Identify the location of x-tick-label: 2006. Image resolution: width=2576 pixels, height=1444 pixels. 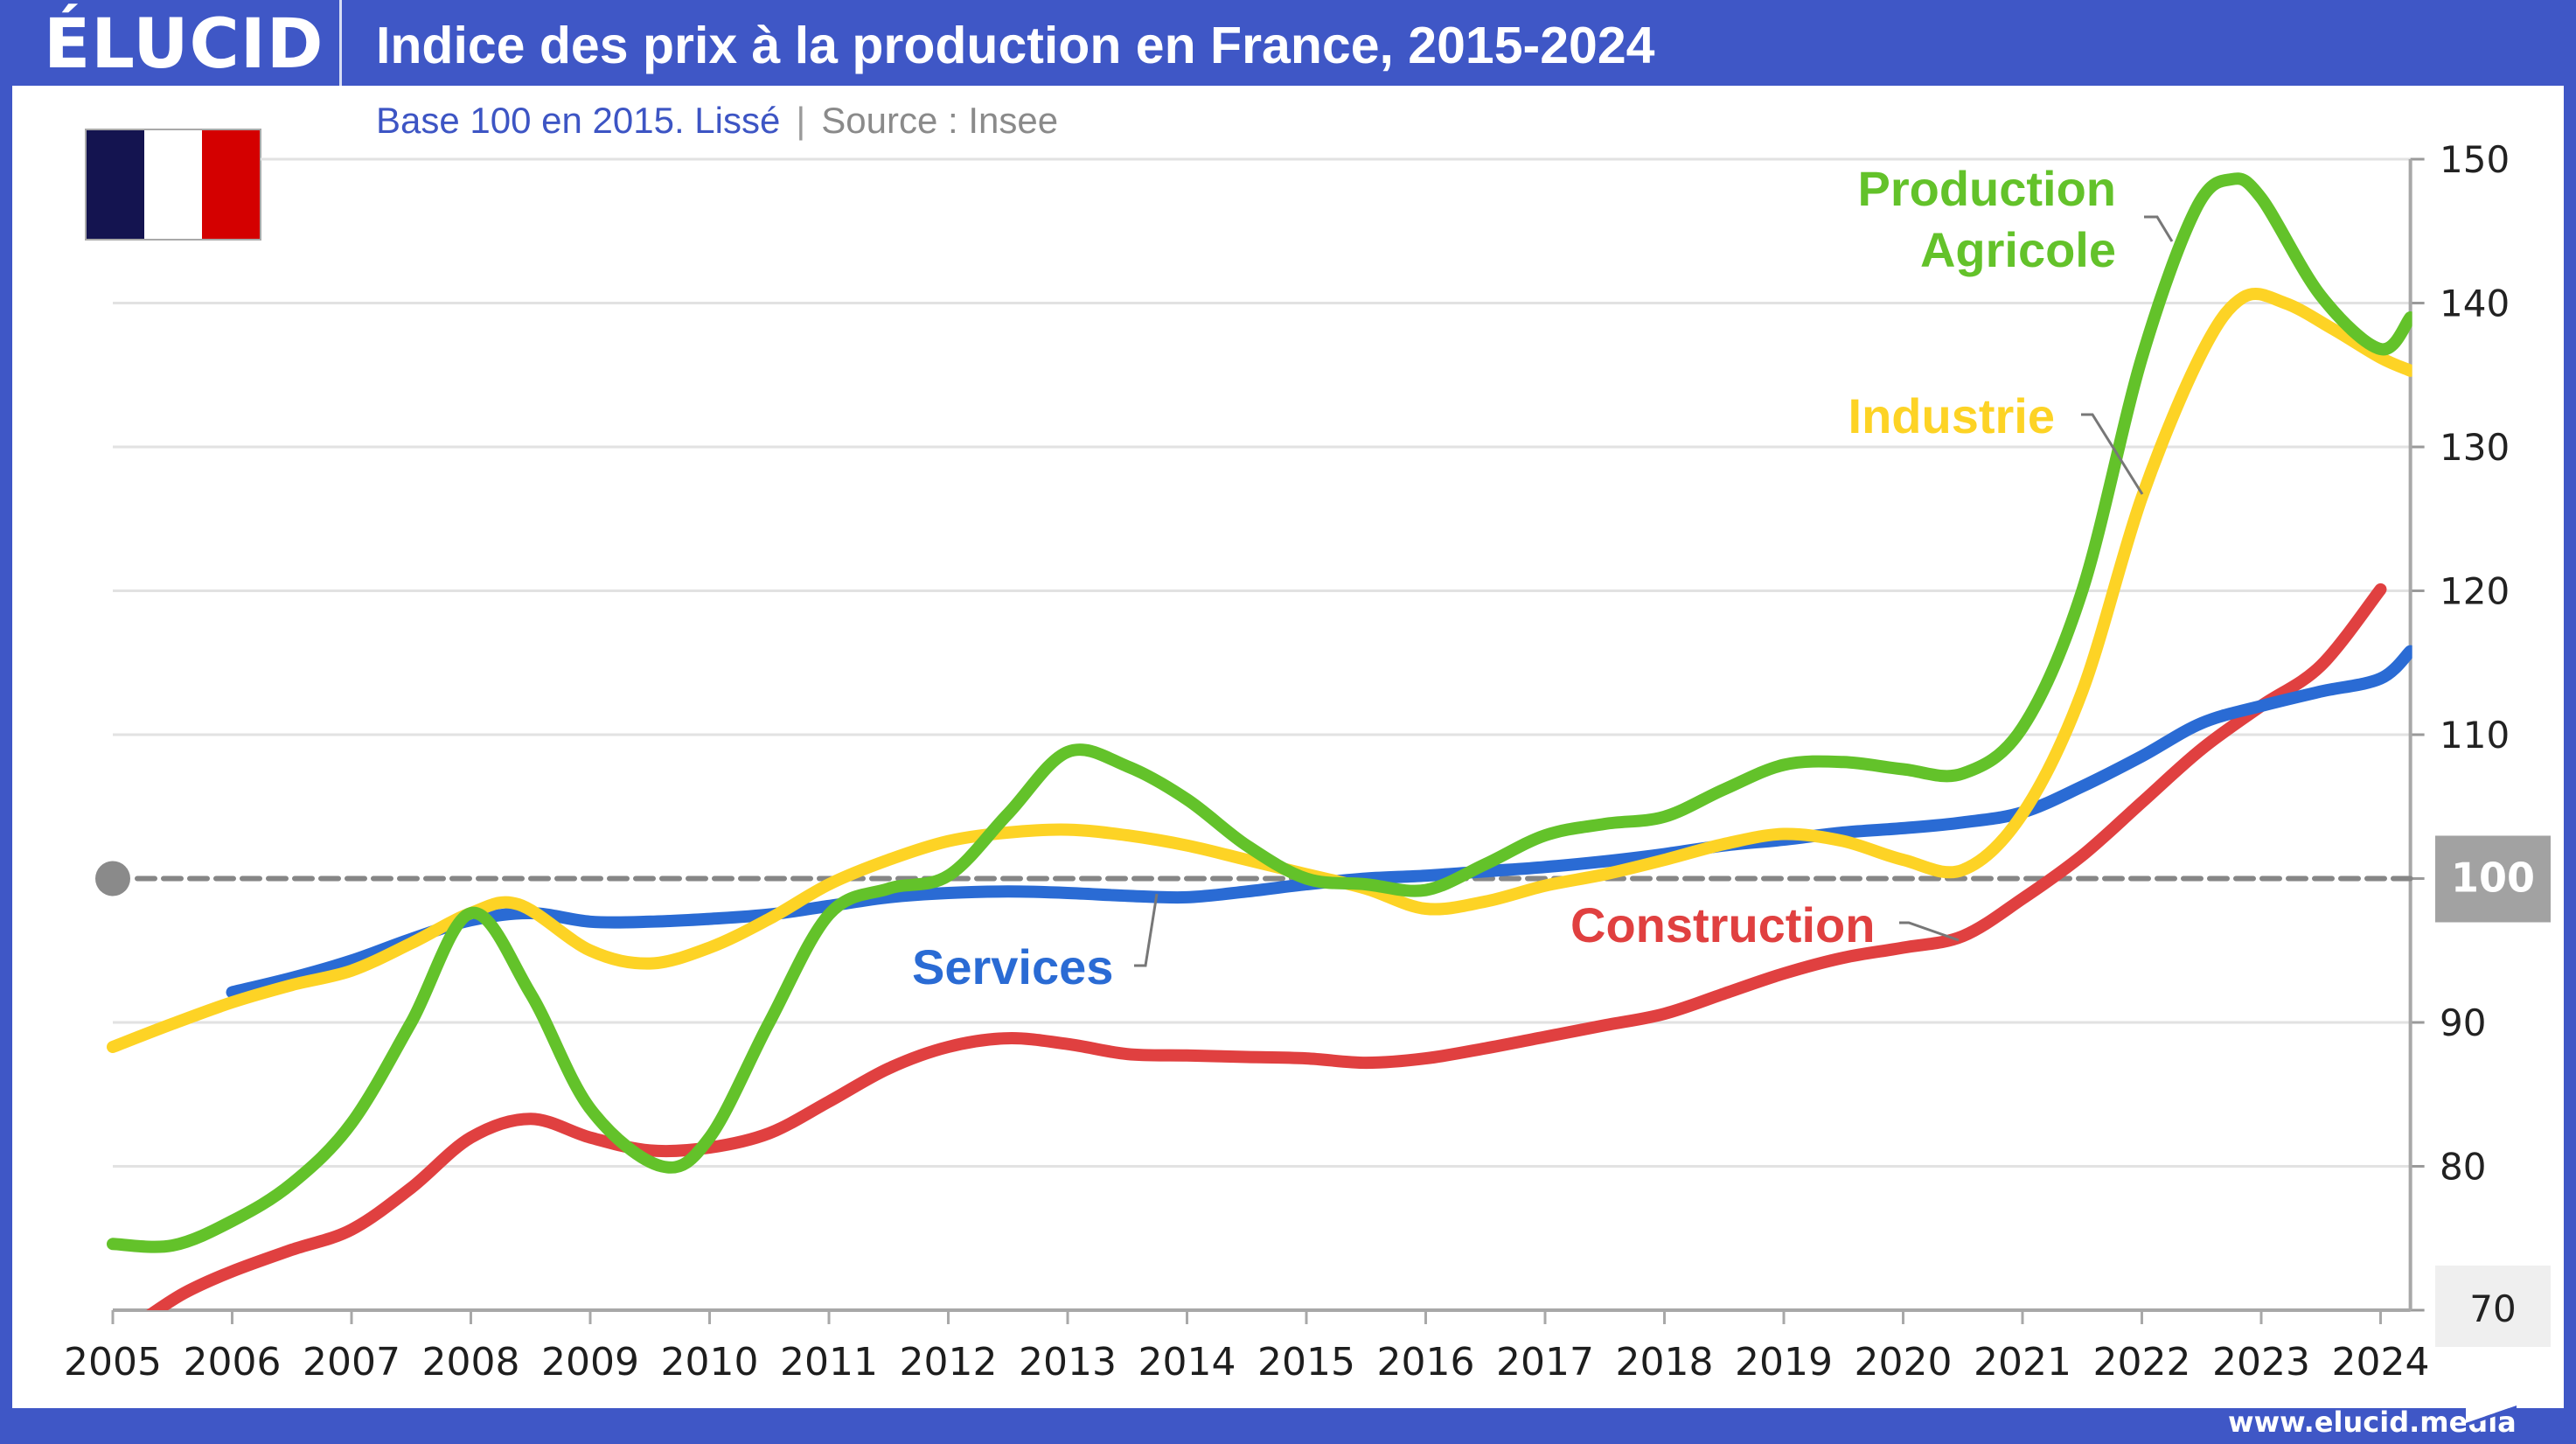
(233, 1362).